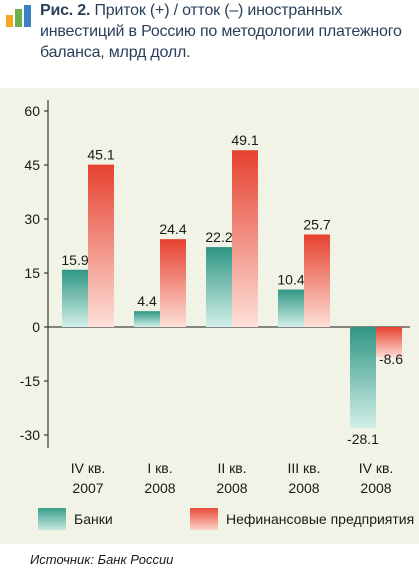 This screenshot has width=419, height=576. Describe the element at coordinates (32, 219) in the screenshot. I see `y-tick-label: 30` at that location.